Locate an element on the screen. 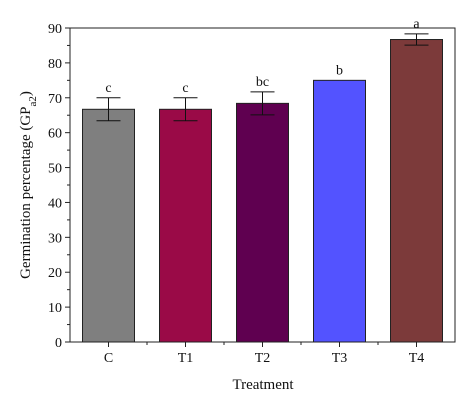  y-axis-label: Germination percentage (GPa2) is located at coordinates (28, 185).